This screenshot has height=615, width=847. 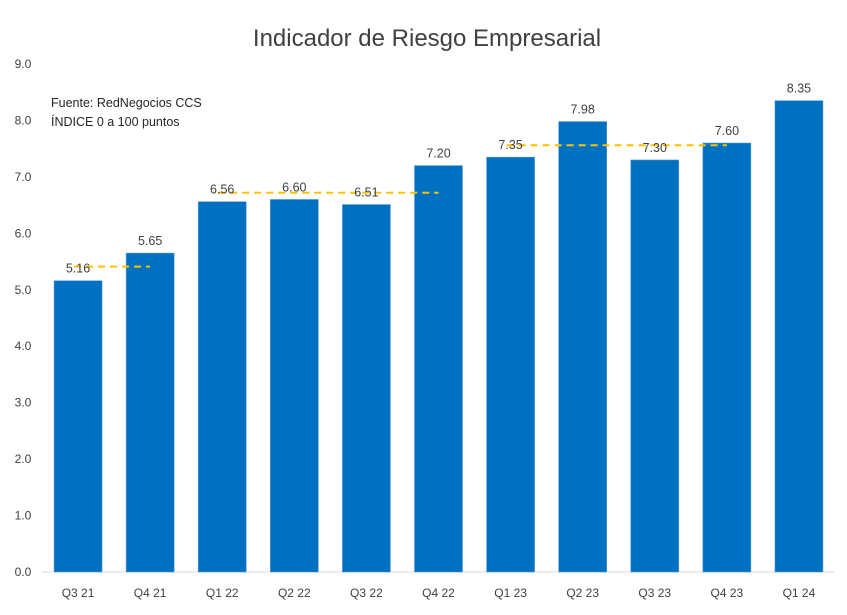 What do you see at coordinates (23, 346) in the screenshot?
I see `y-tick-label: 4.0` at bounding box center [23, 346].